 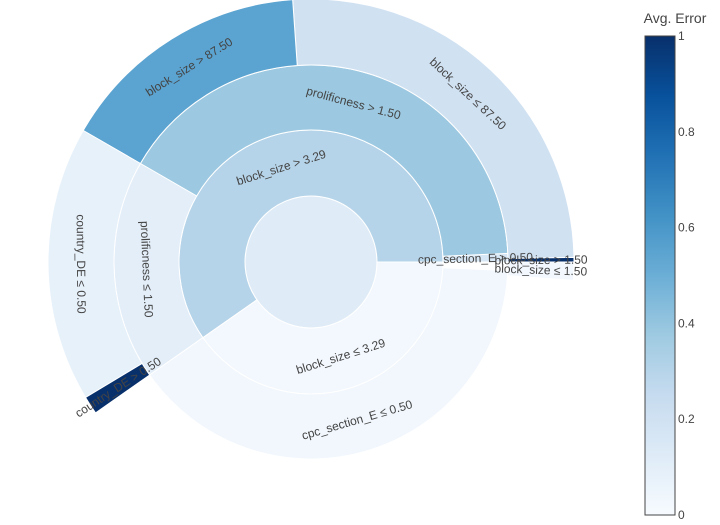 What do you see at coordinates (686, 419) in the screenshot?
I see `colorbar-tick-label: 0.2` at bounding box center [686, 419].